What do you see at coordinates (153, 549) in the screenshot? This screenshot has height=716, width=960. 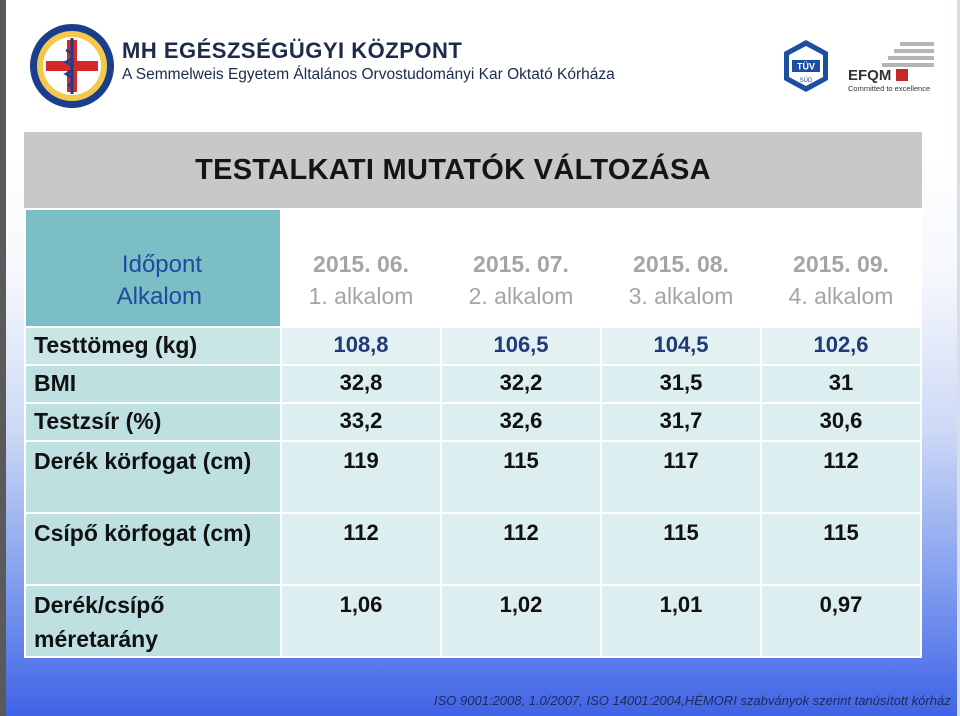 I see `row-label-hip: Csípő körfogat (cm)` at bounding box center [153, 549].